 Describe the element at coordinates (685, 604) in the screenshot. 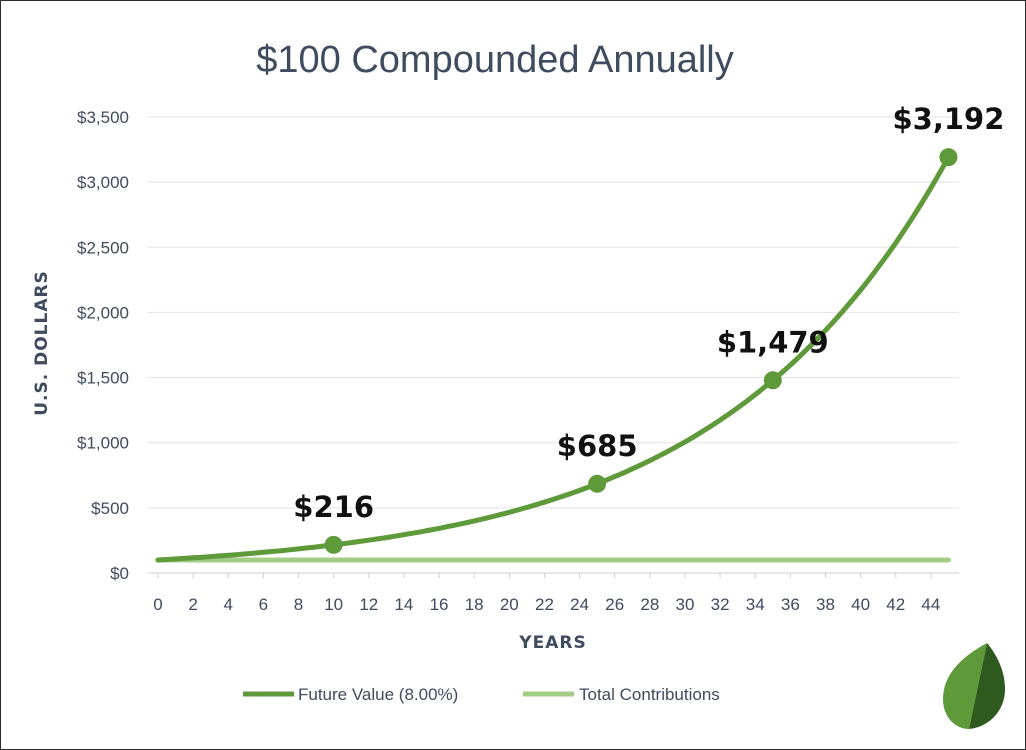

I see `x-tick-label: 30` at that location.